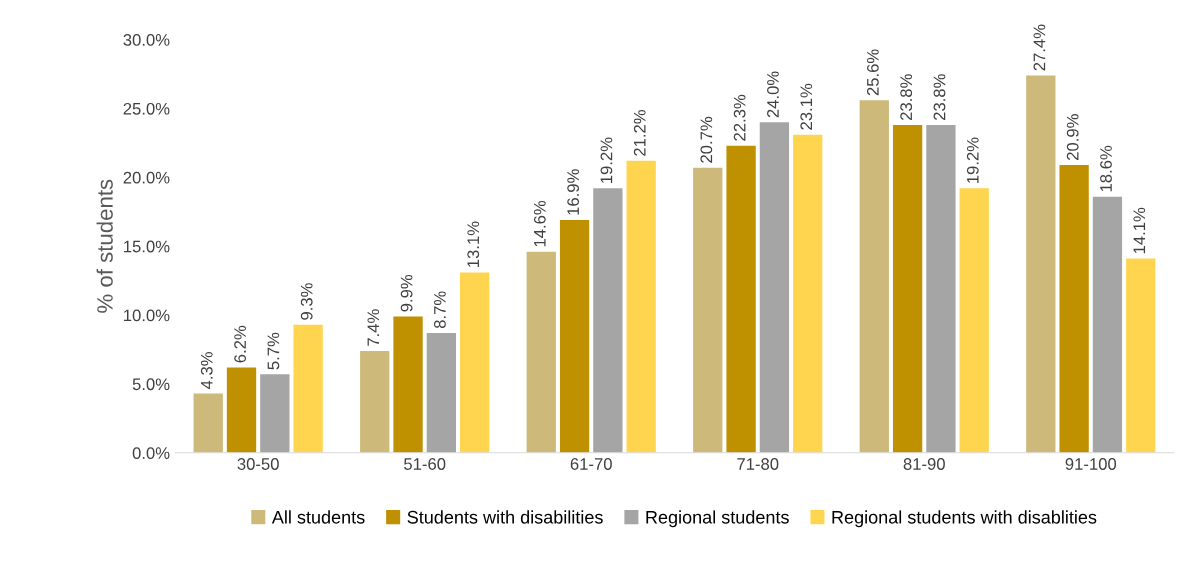 Image resolution: width=1198 pixels, height=566 pixels. What do you see at coordinates (273, 351) in the screenshot?
I see `data-label: 5.7%` at bounding box center [273, 351].